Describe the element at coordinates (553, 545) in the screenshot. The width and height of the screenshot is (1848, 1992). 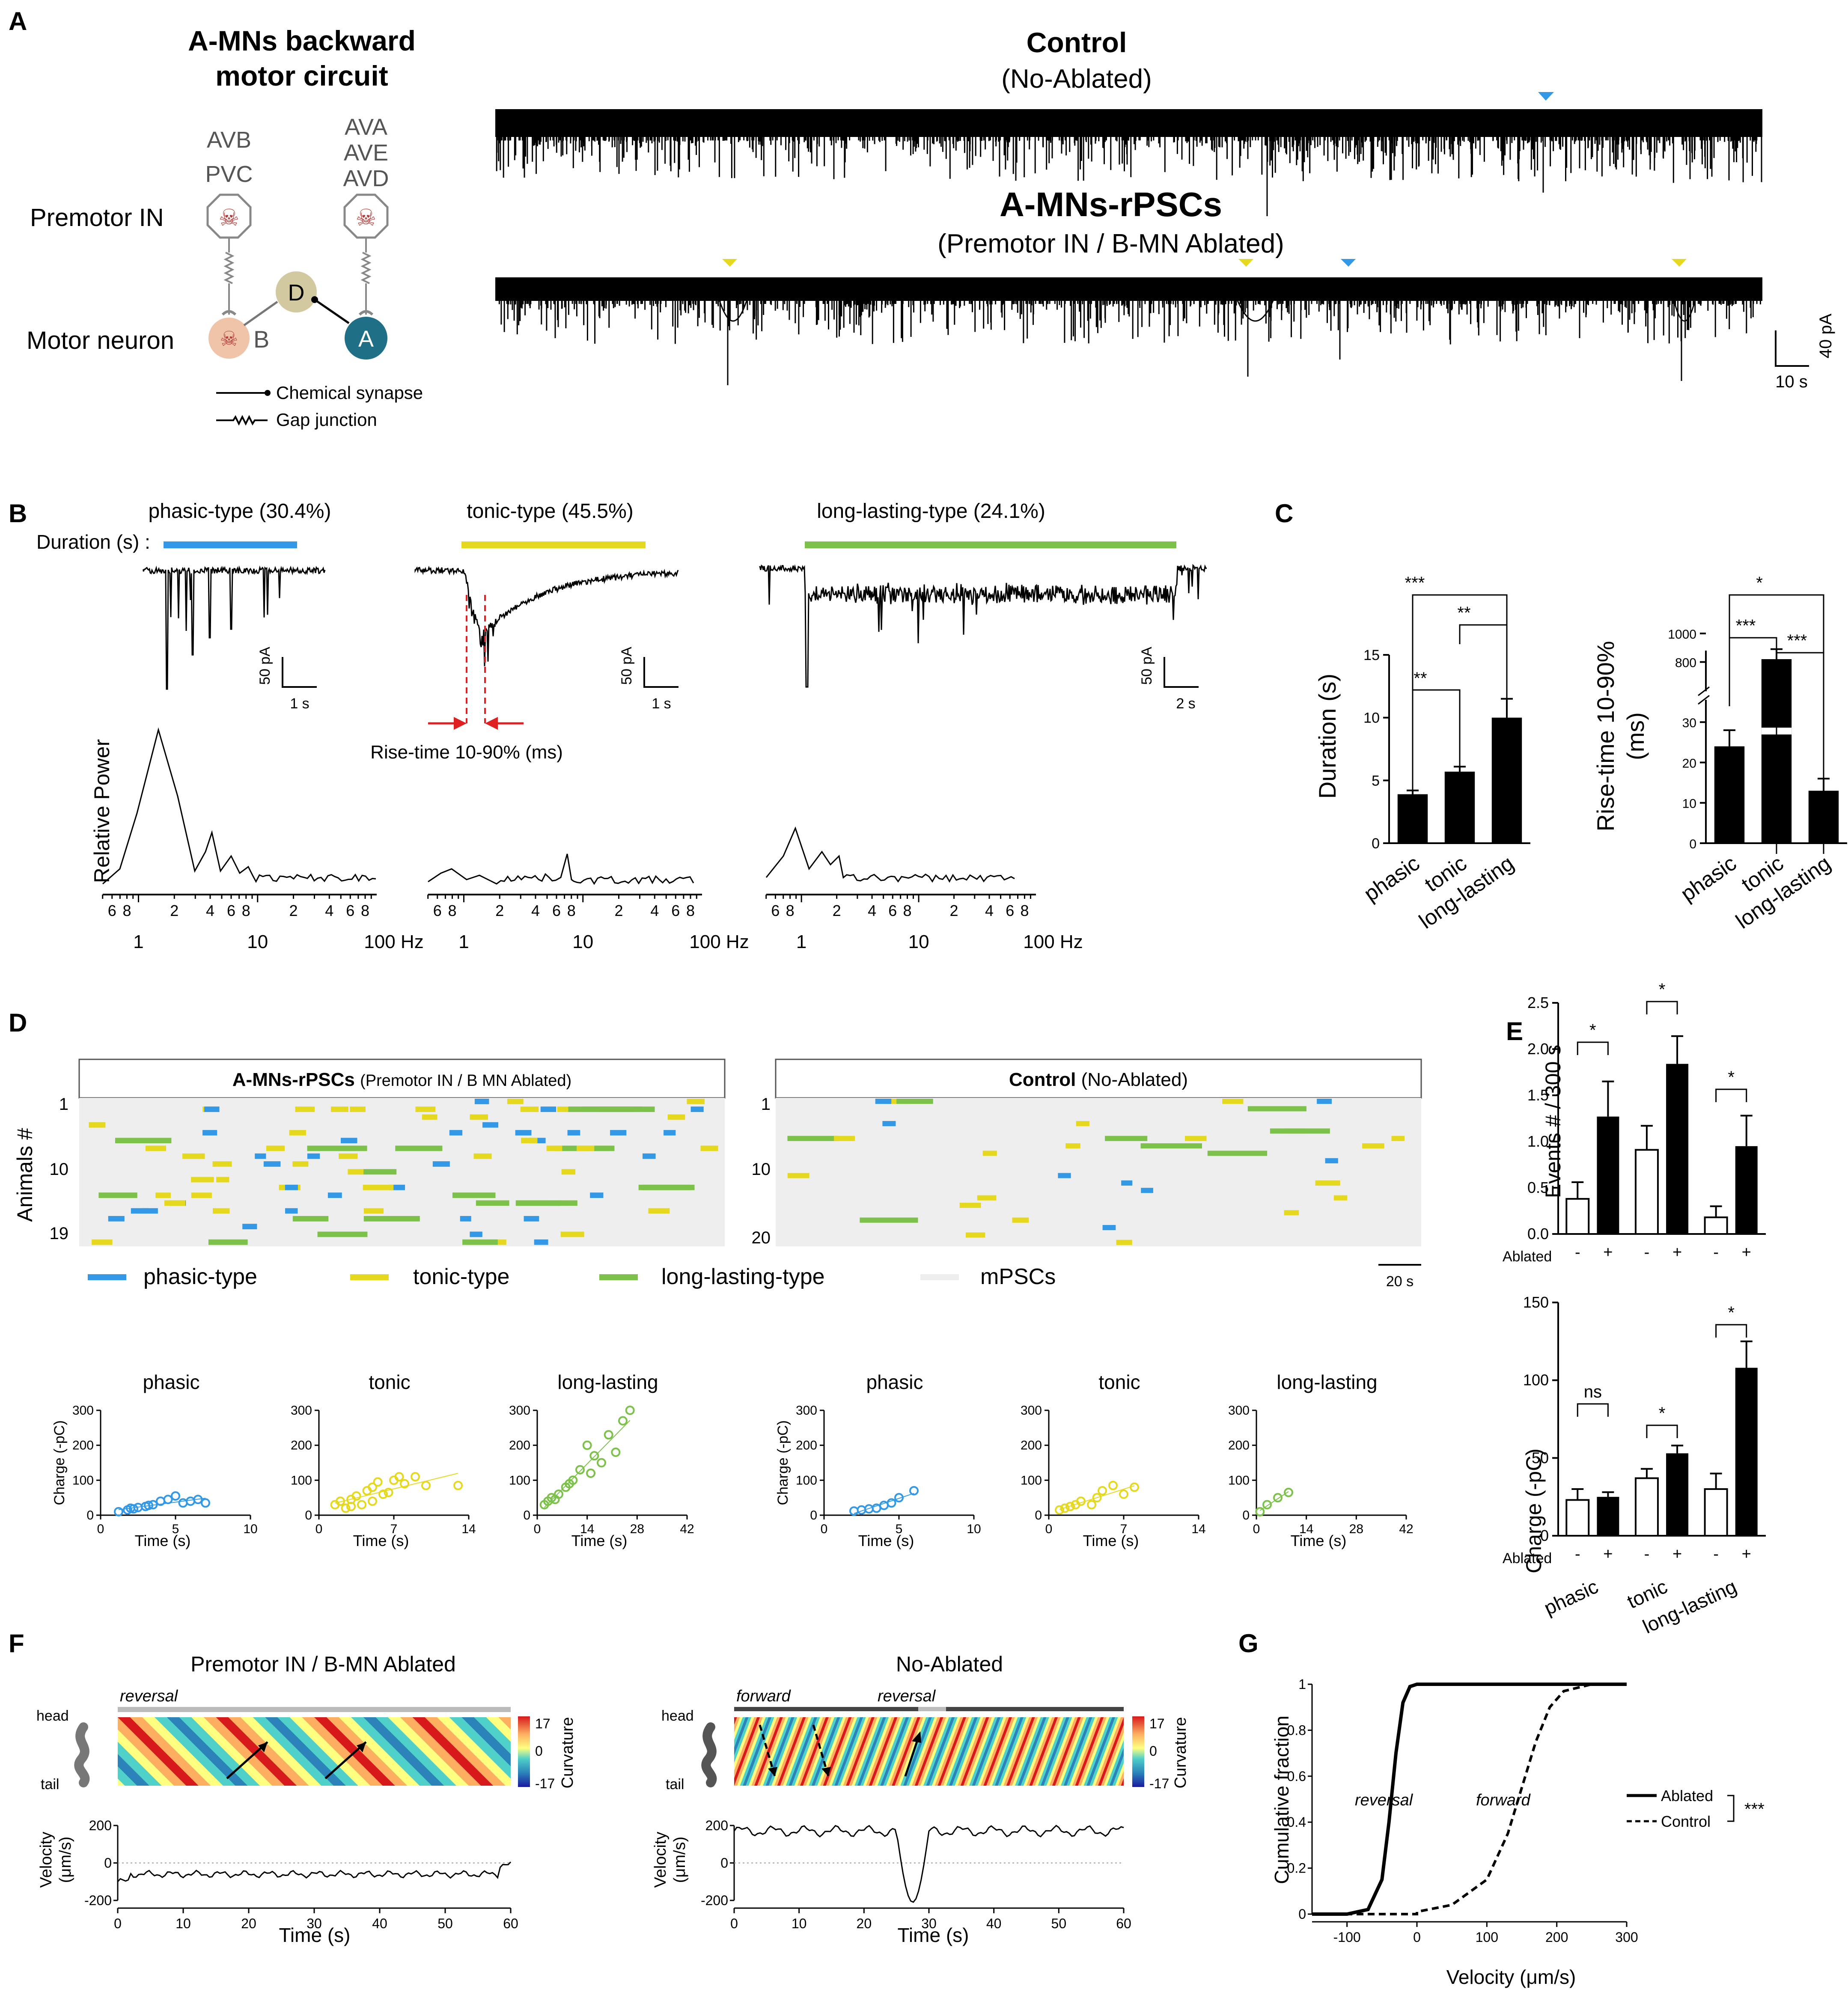
I see `duration-bar-tonic` at that location.